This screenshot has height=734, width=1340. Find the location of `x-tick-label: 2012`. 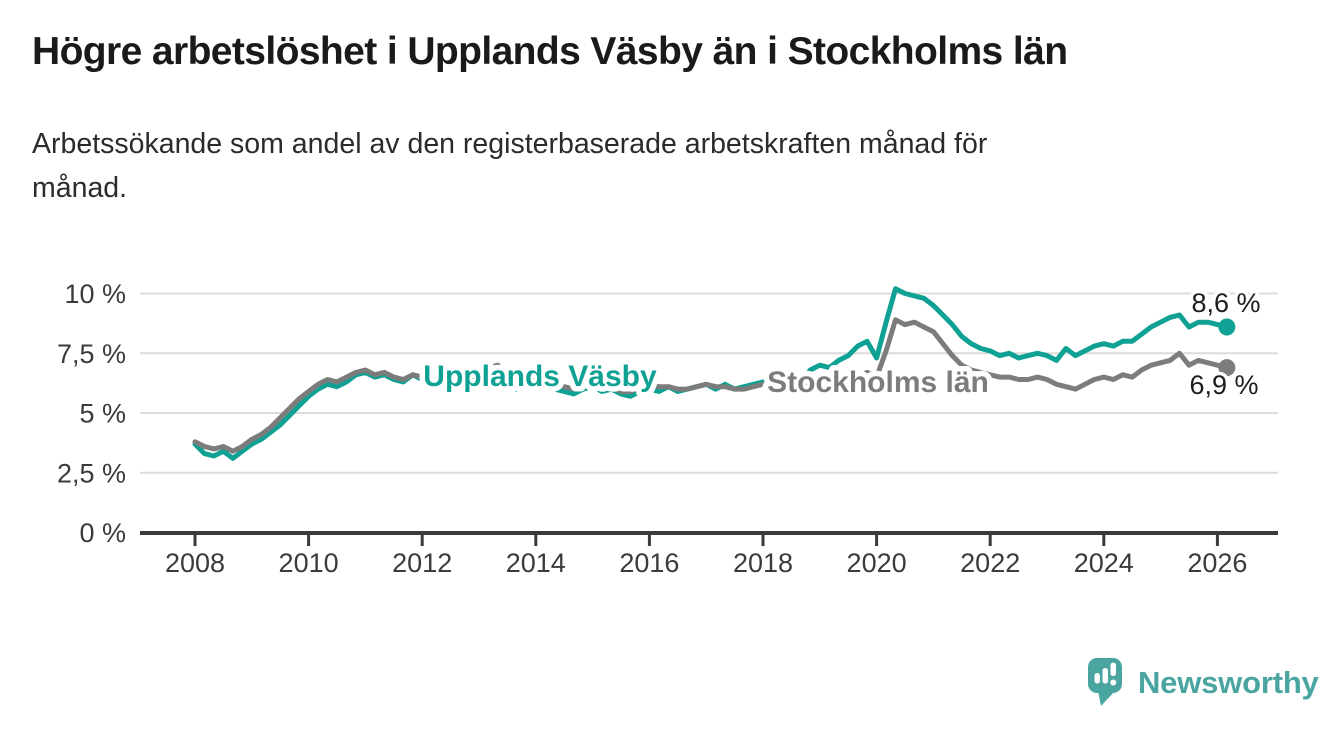

x-tick-label: 2012 is located at coordinates (422, 563).